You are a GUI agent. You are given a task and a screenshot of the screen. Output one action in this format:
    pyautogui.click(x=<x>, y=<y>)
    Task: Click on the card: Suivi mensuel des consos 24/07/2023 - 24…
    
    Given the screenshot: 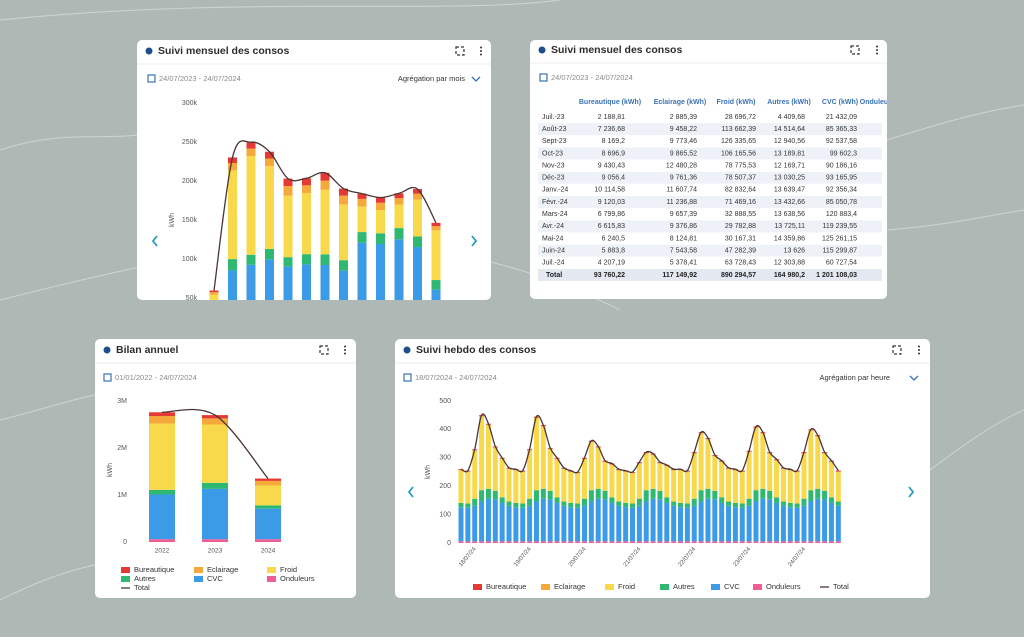 What is the action you would take?
    pyautogui.click(x=708, y=169)
    